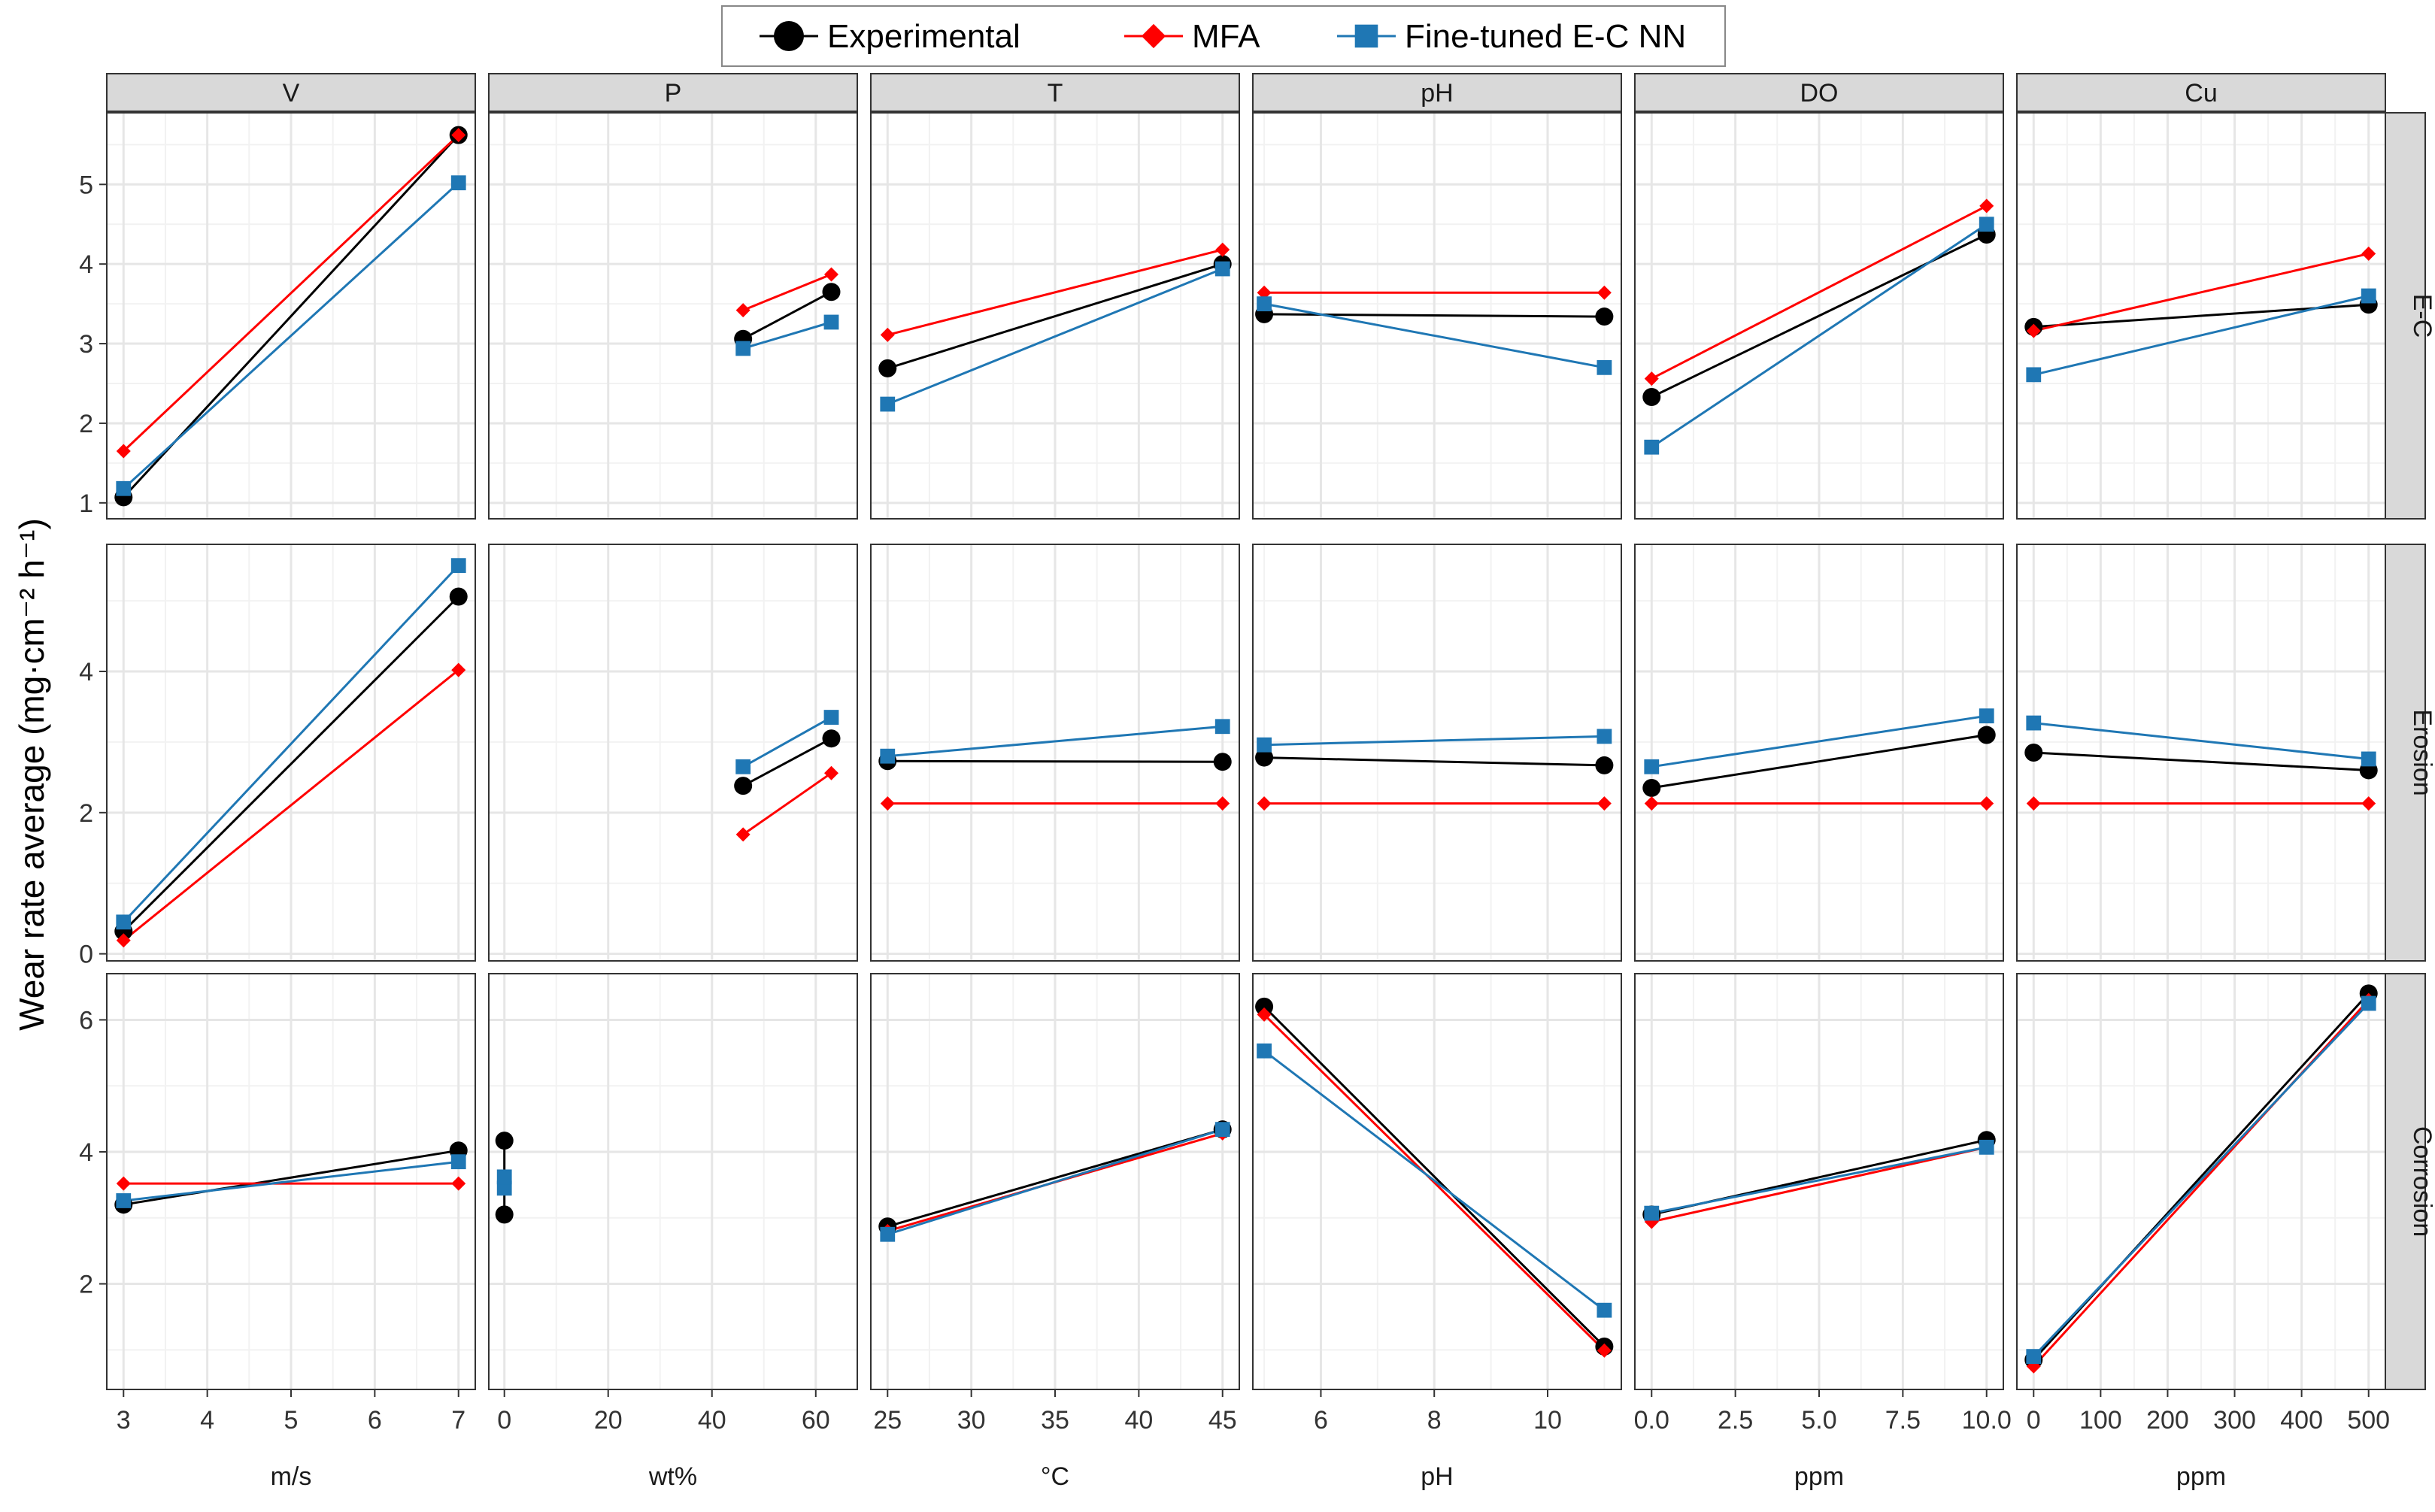 This screenshot has height=1512, width=2435. What do you see at coordinates (375, 1420) in the screenshot?
I see `x-tick-label: 6` at bounding box center [375, 1420].